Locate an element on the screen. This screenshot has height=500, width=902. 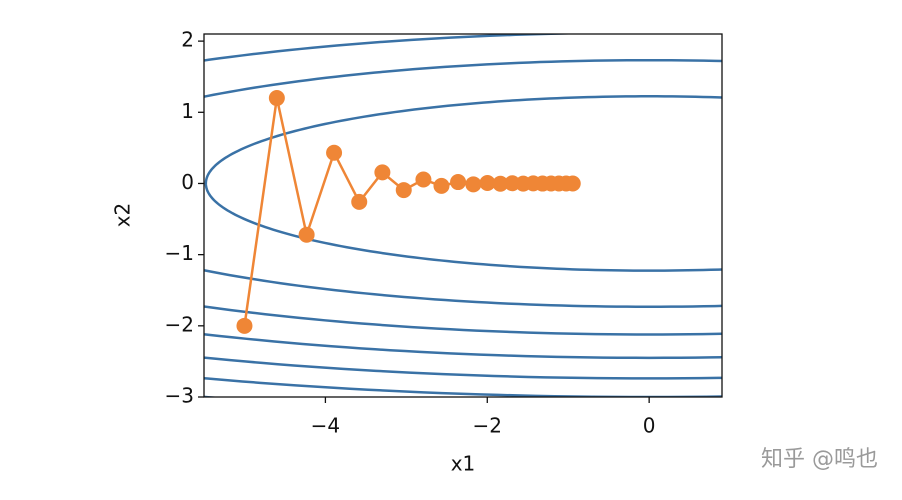
y-tick-label: 2 is located at coordinates (187, 40).